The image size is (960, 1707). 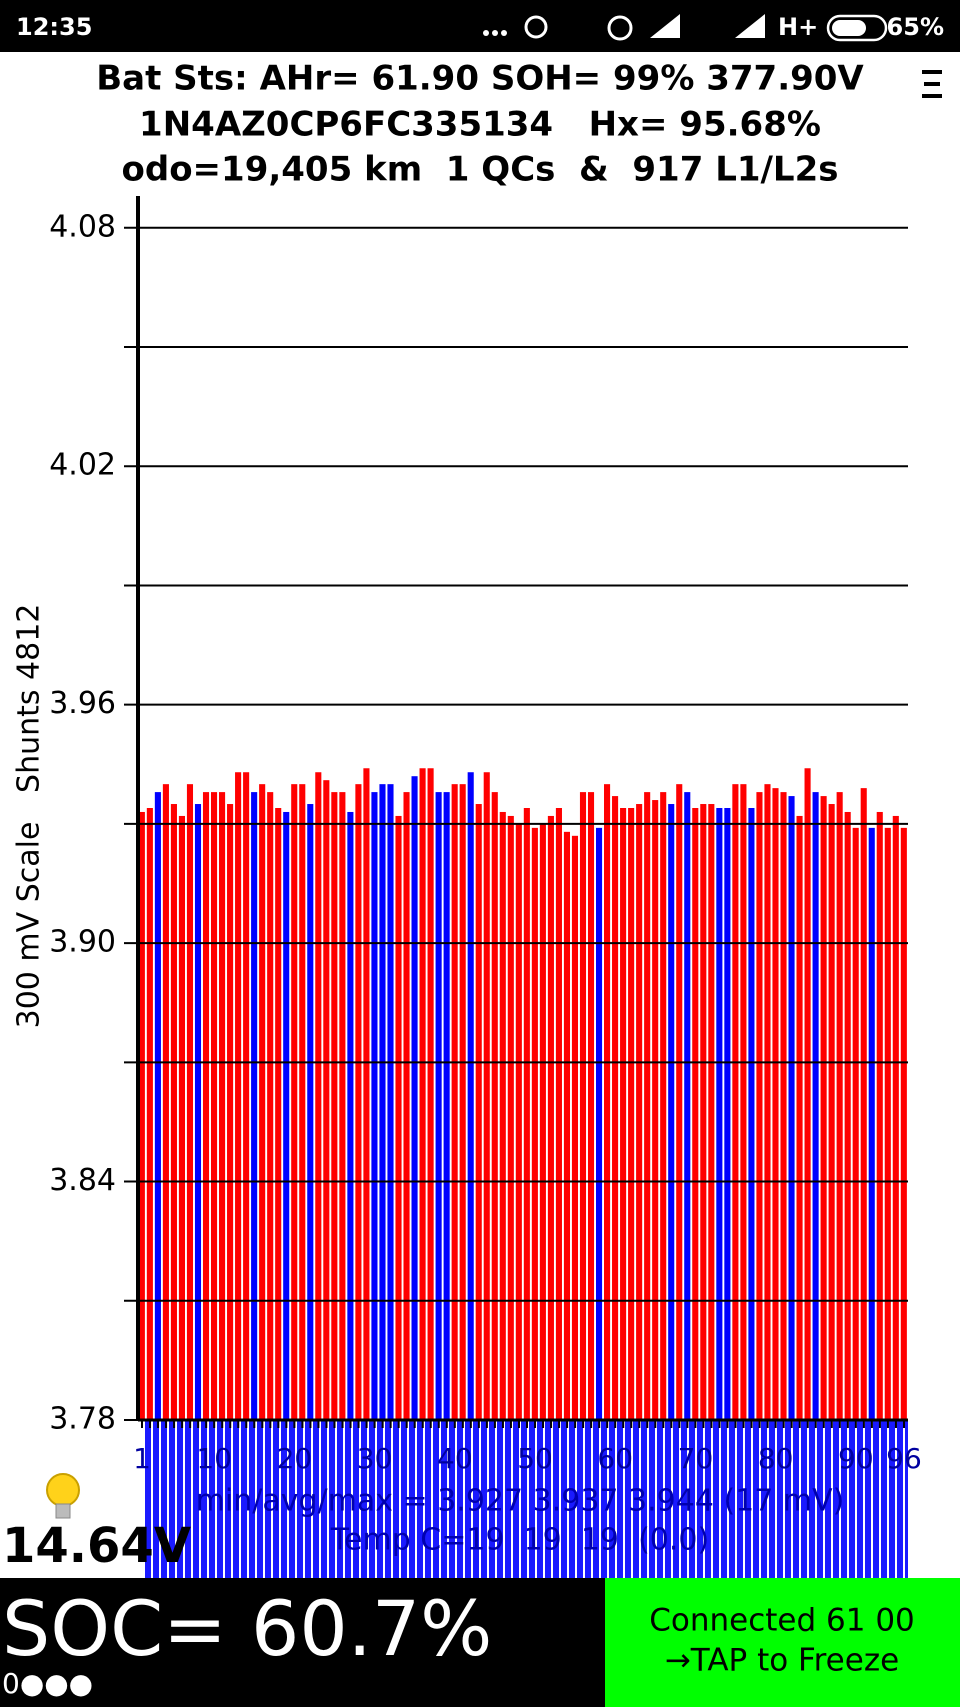 I want to click on connect-button-bg, so click(x=782, y=1642).